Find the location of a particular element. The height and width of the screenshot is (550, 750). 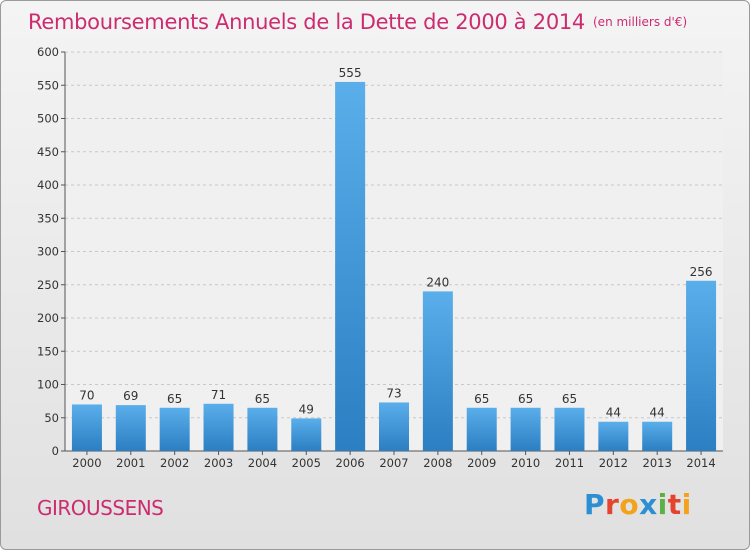

y-tick-label: 350 is located at coordinates (48, 218).